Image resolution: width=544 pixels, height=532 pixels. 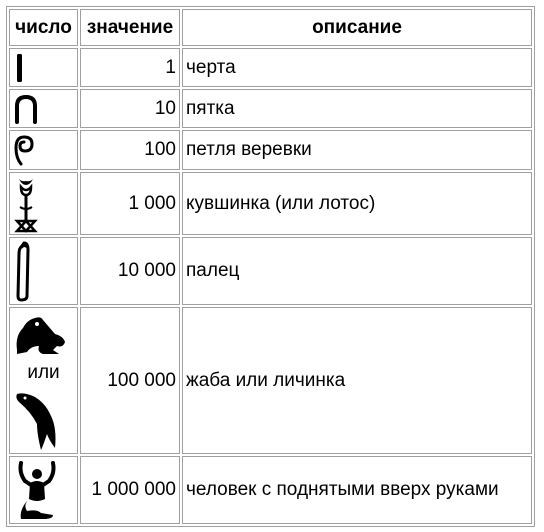 What do you see at coordinates (40, 333) in the screenshot?
I see `frog-icon` at bounding box center [40, 333].